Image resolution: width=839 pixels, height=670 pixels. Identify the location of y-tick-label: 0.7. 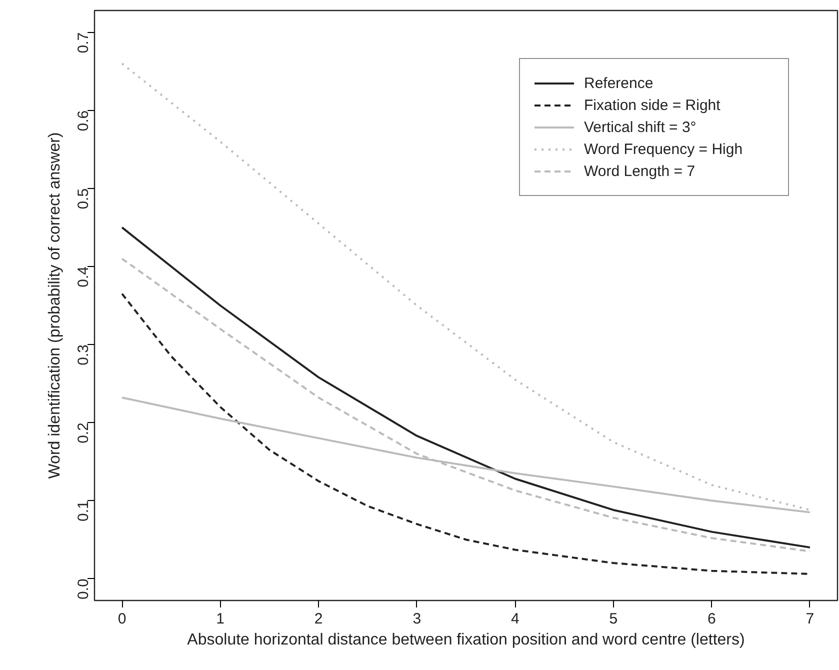
(83, 43).